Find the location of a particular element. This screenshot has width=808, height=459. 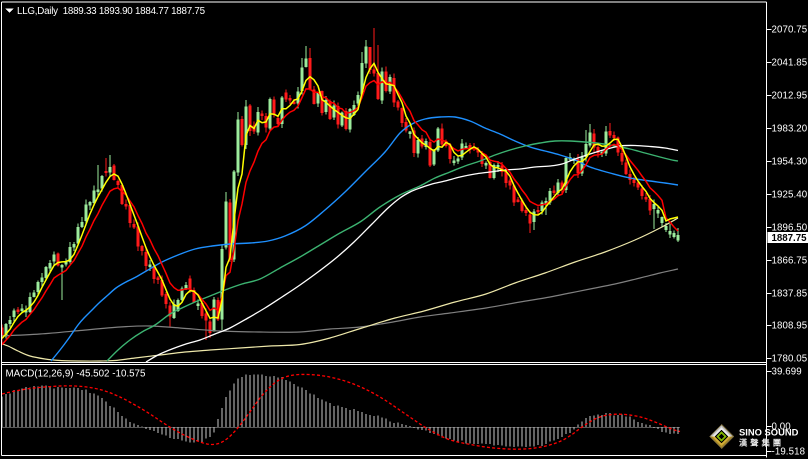

svg-text: SINO SOUND is located at coordinates (769, 432).